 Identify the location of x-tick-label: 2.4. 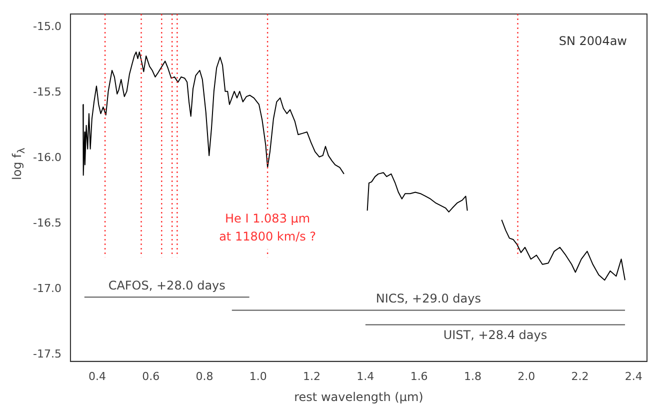
(633, 376).